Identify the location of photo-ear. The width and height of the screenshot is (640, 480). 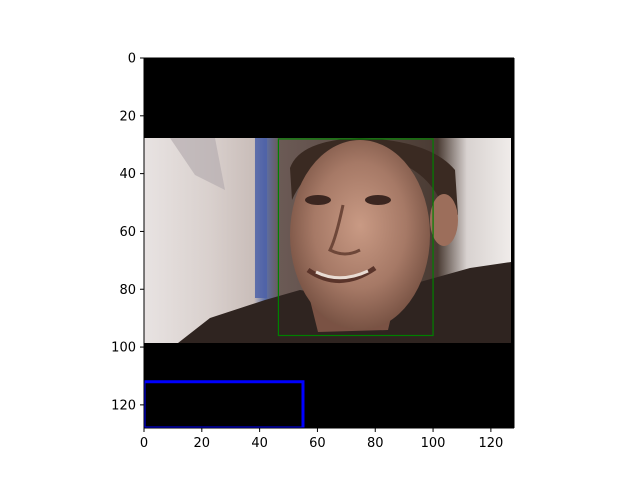
(444, 220).